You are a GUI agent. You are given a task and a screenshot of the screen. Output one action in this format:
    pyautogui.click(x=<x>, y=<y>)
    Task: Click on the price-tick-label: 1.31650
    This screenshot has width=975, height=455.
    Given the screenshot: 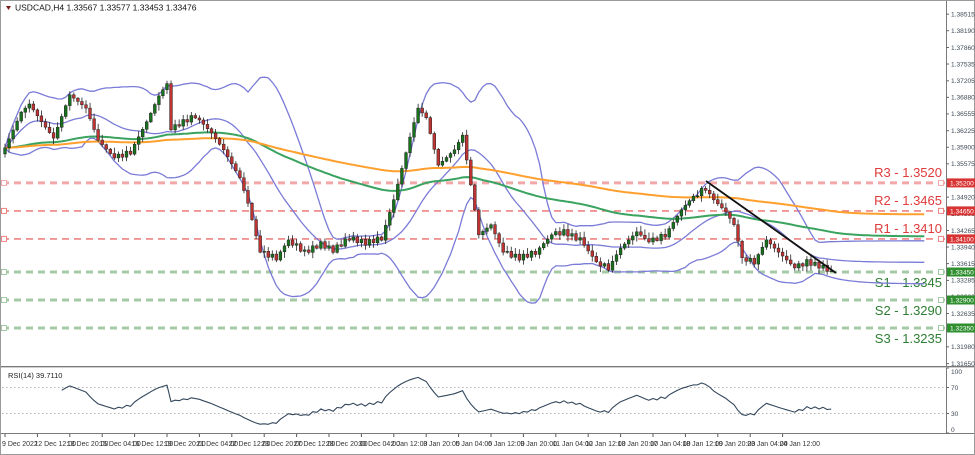 What is the action you would take?
    pyautogui.click(x=963, y=364)
    